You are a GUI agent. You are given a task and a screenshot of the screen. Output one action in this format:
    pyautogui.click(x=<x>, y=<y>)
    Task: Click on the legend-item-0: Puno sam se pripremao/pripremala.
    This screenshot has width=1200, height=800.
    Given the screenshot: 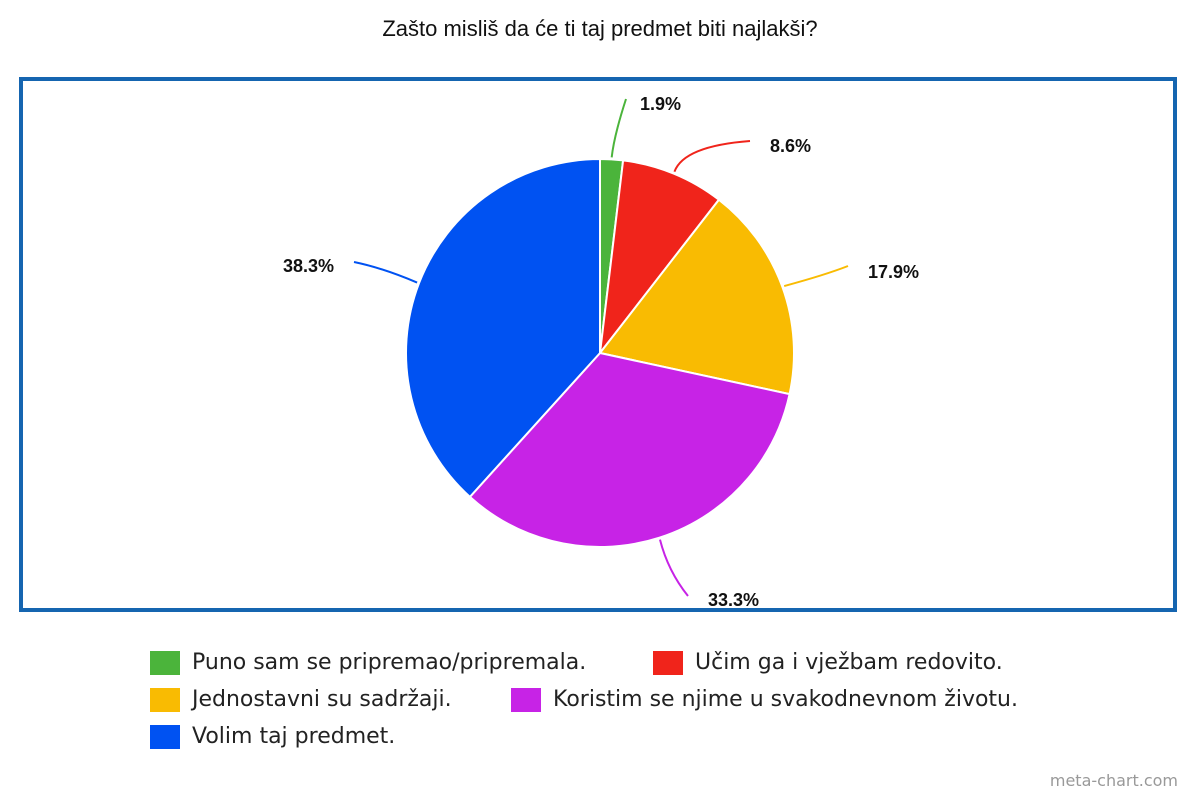 What is the action you would take?
    pyautogui.click(x=368, y=662)
    